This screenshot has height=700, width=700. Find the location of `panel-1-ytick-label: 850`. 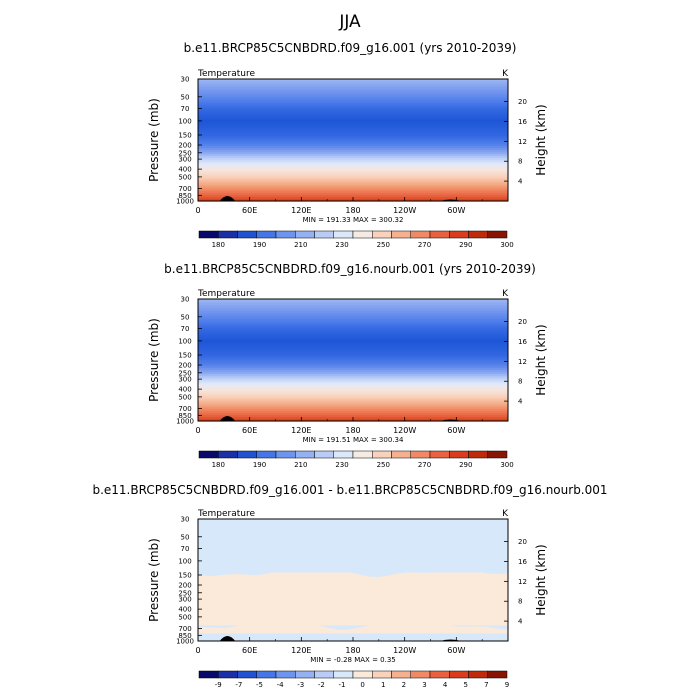

panel-1-ytick-label: 850 is located at coordinates (184, 196).